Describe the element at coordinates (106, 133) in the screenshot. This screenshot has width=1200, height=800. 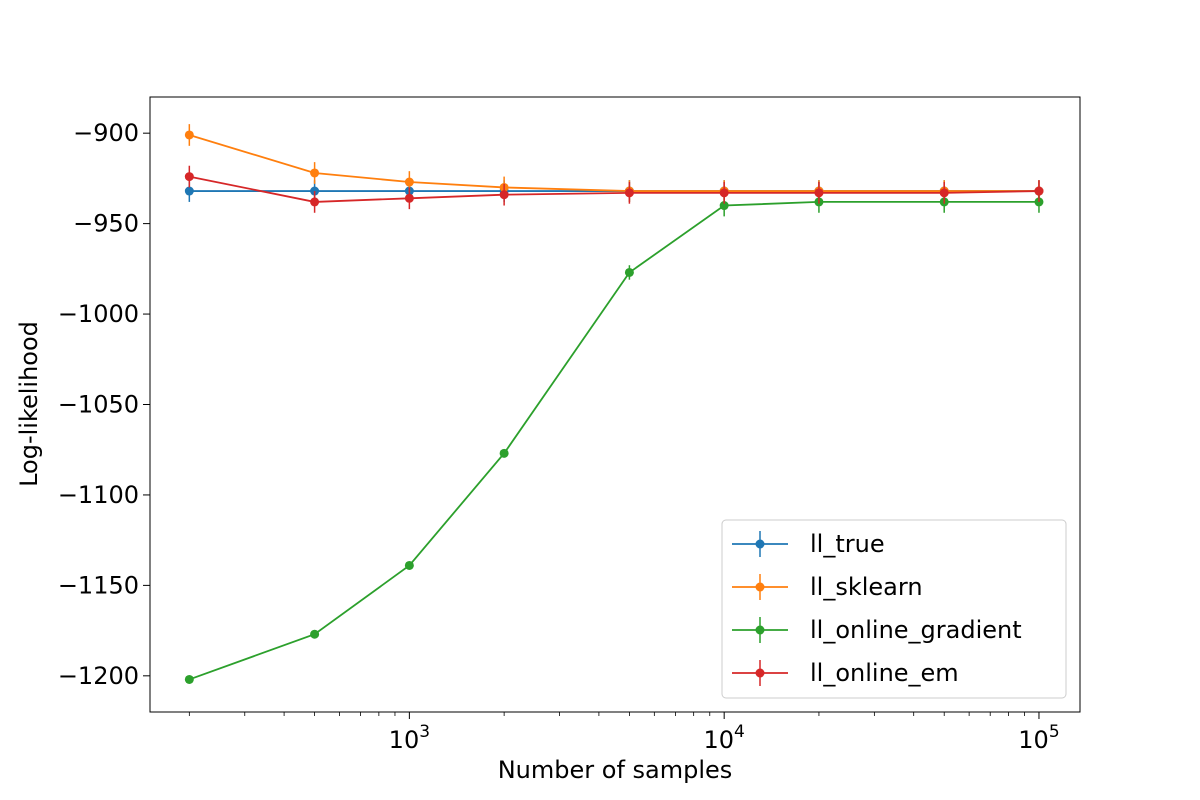
I see `y-tick-label: −900` at that location.